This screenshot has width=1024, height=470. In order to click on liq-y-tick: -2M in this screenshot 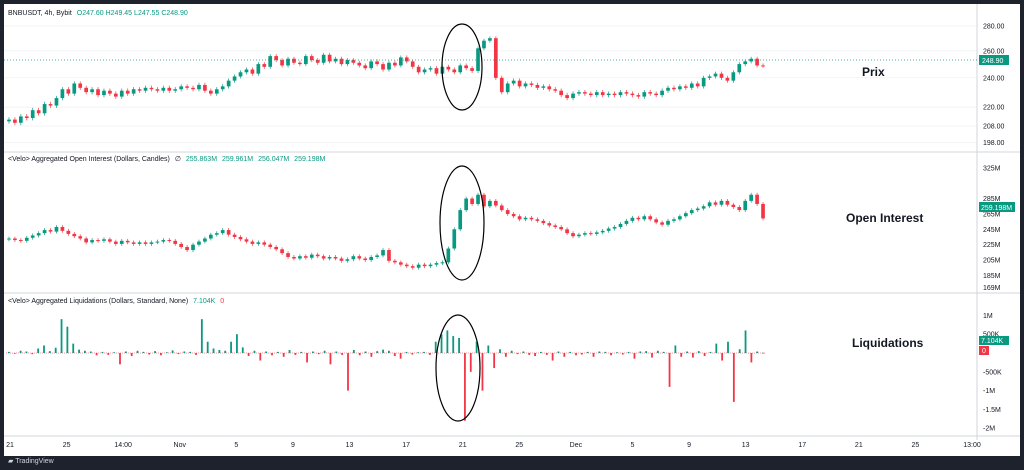, I will do `click(989, 429)`.